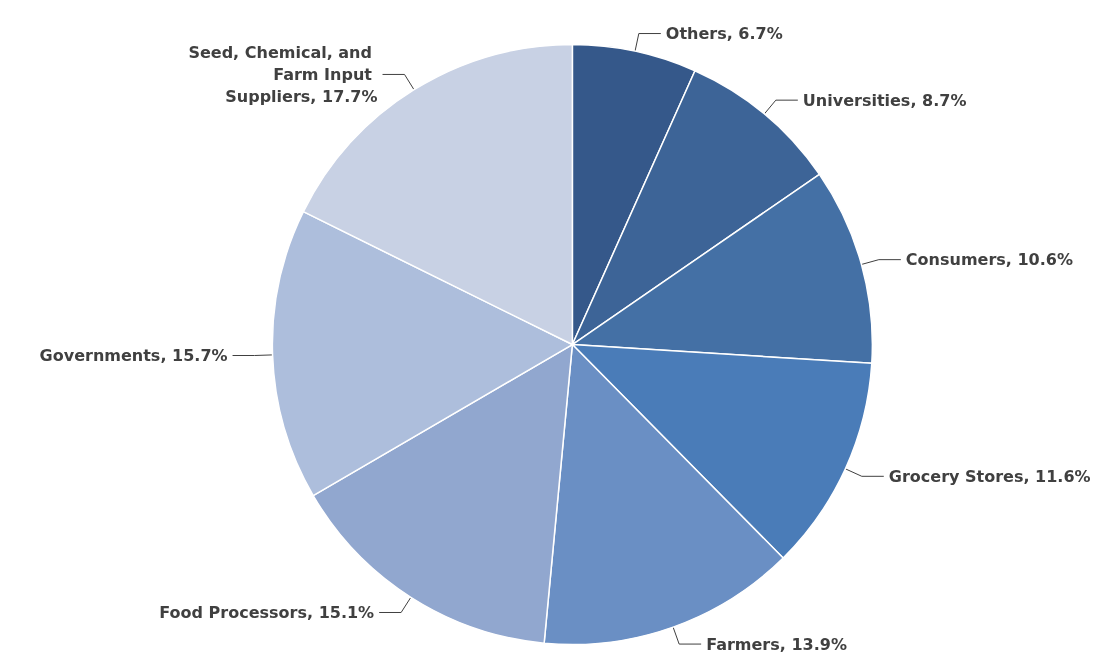 This screenshot has height=672, width=1114. Describe the element at coordinates (776, 644) in the screenshot. I see `slice-label: Farmers, 13.9%` at that location.